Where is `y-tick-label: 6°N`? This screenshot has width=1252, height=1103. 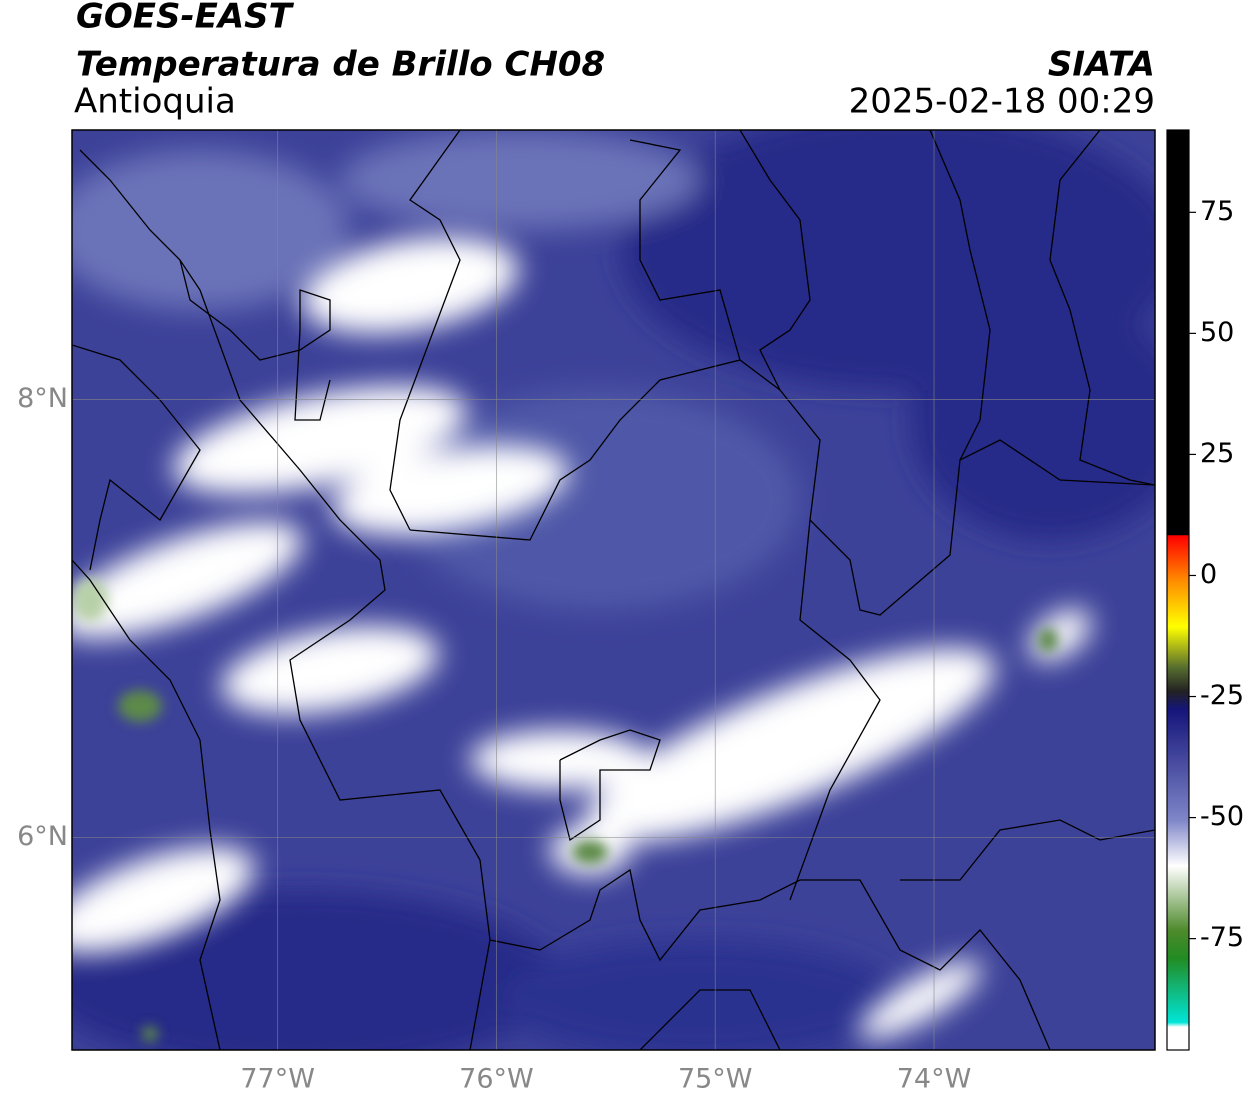
y-tick-label: 6°N is located at coordinates (42, 836).